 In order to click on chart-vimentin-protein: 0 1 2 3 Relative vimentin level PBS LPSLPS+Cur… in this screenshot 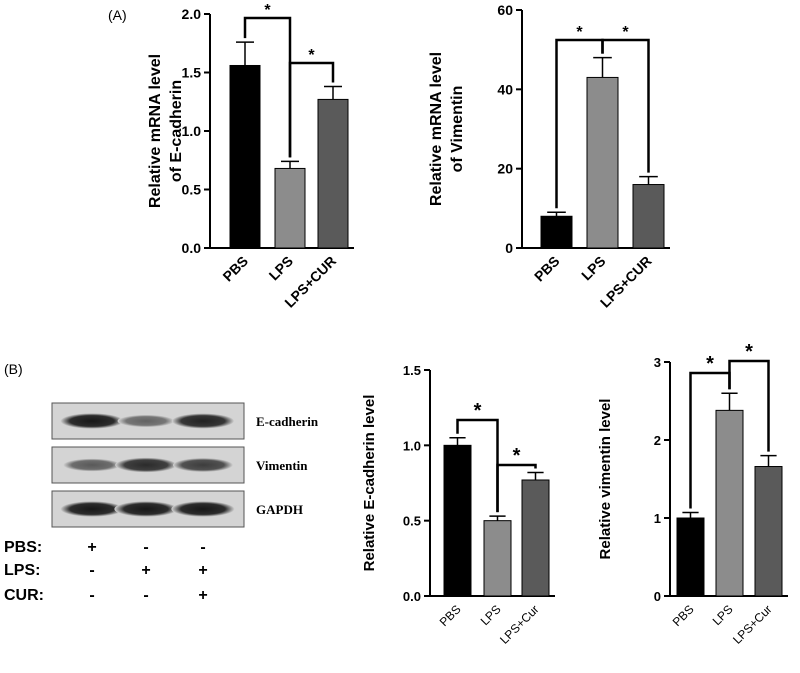, I will do `click(692, 494)`.